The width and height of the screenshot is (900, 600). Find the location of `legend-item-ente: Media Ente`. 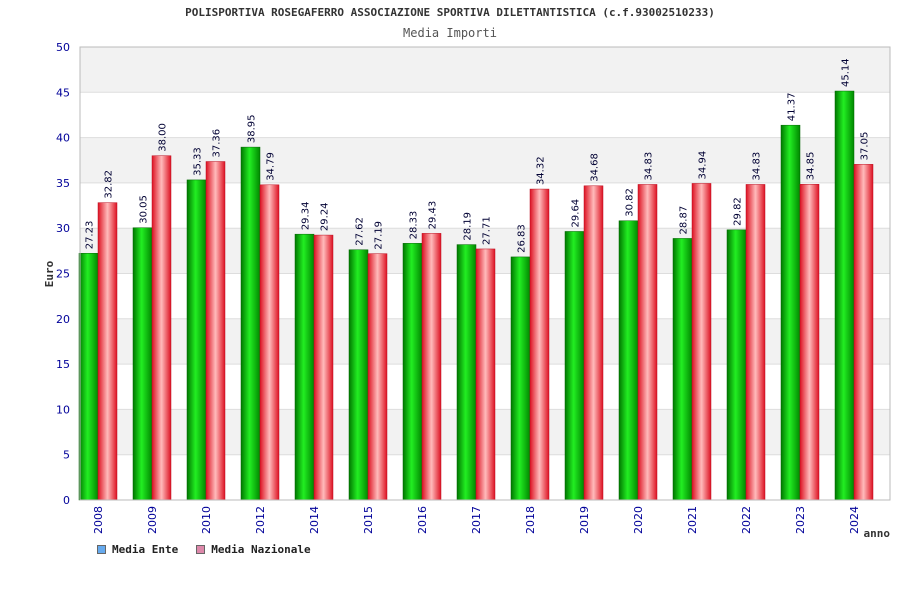

legend-item-ente: Media Ente is located at coordinates (137, 549).